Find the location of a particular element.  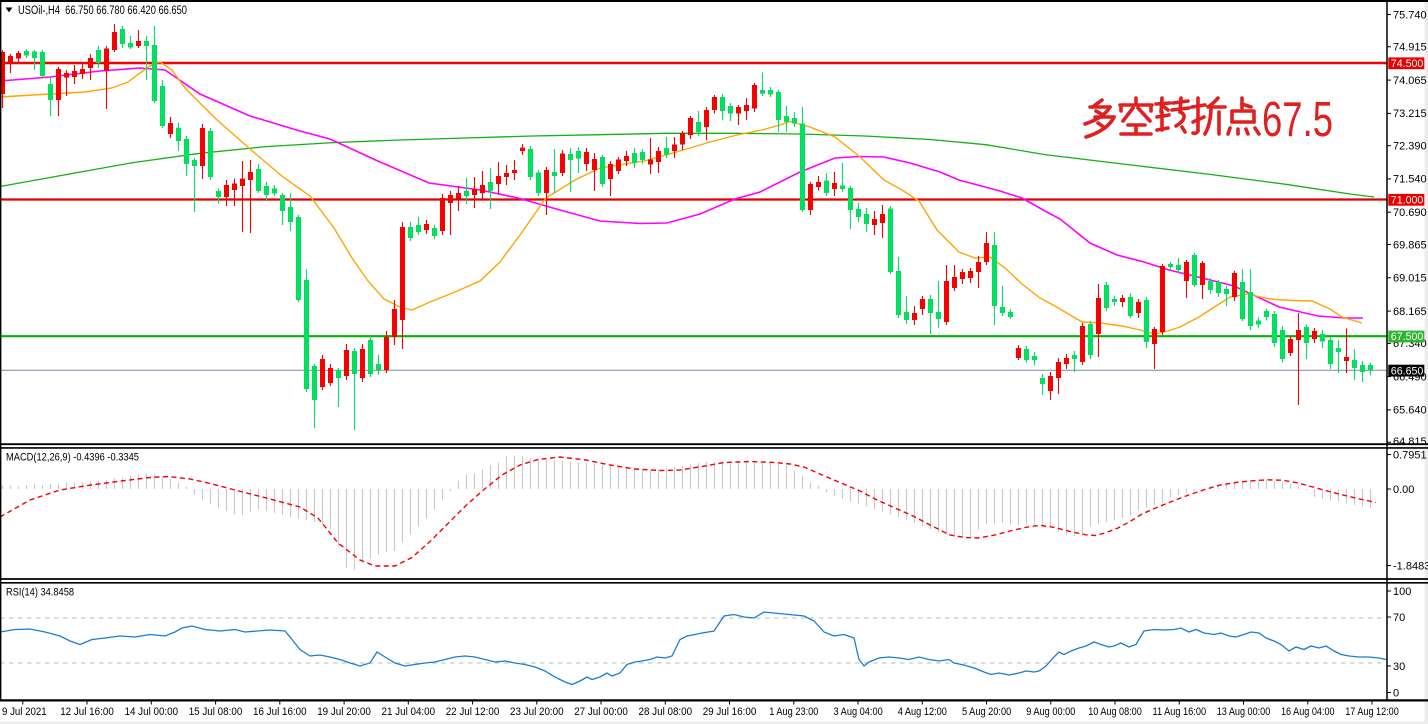

svg-text: 14 Jul 00:00 is located at coordinates (152, 712).